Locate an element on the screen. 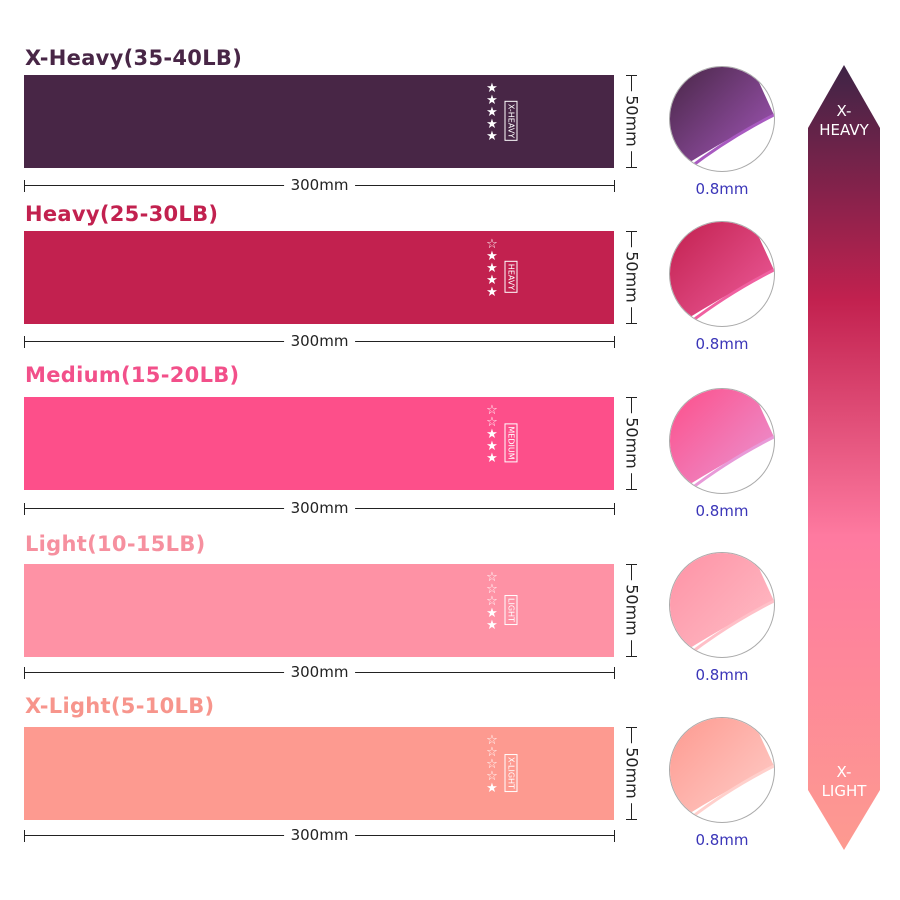 Image resolution: width=900 pixels, height=900 pixels. scale-bottom-label-2: LIGHT is located at coordinates (844, 791).